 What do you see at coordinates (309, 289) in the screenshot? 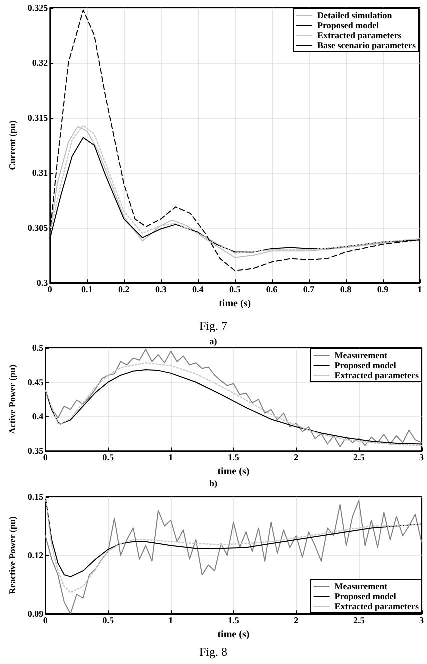
I see `x-tick-label: 0.7` at bounding box center [309, 289].